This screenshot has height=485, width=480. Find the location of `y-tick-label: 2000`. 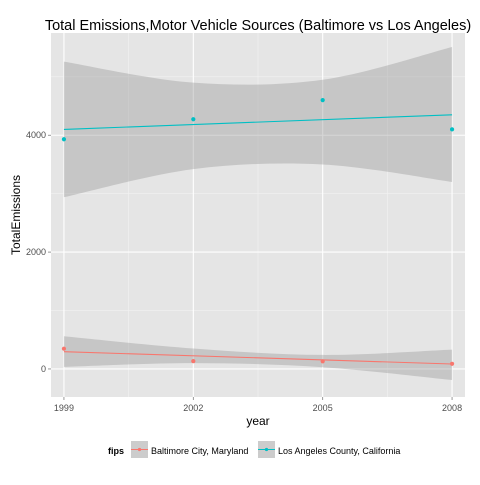

y-tick-label: 2000 is located at coordinates (36, 252).